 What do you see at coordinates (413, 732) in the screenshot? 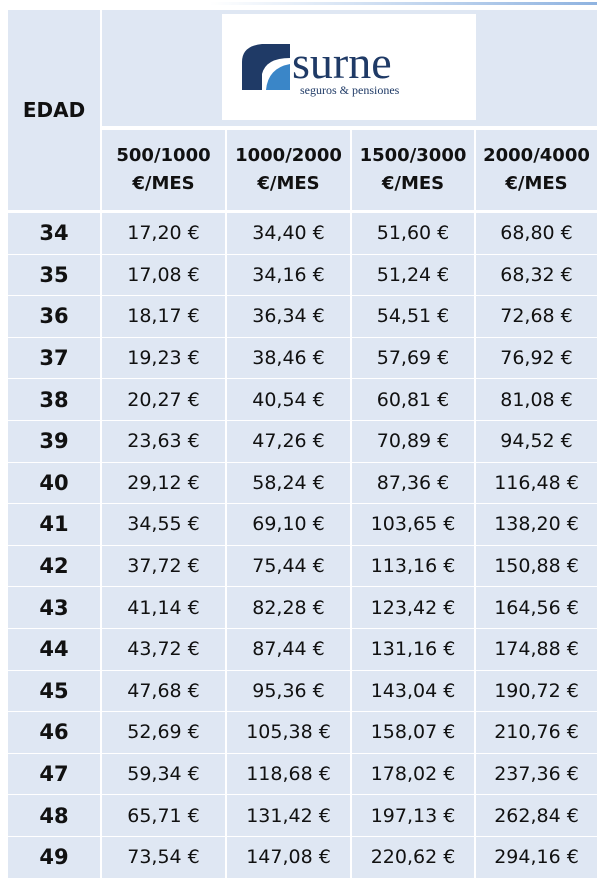
I see `price-cell: 158,07 €` at bounding box center [413, 732].